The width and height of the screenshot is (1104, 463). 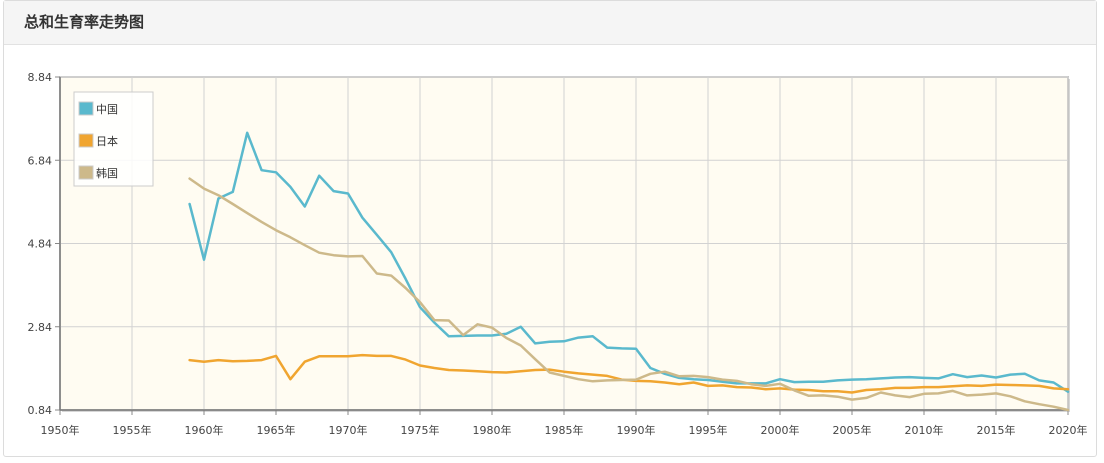 What do you see at coordinates (107, 141) in the screenshot?
I see `legend-label: 日本` at bounding box center [107, 141].